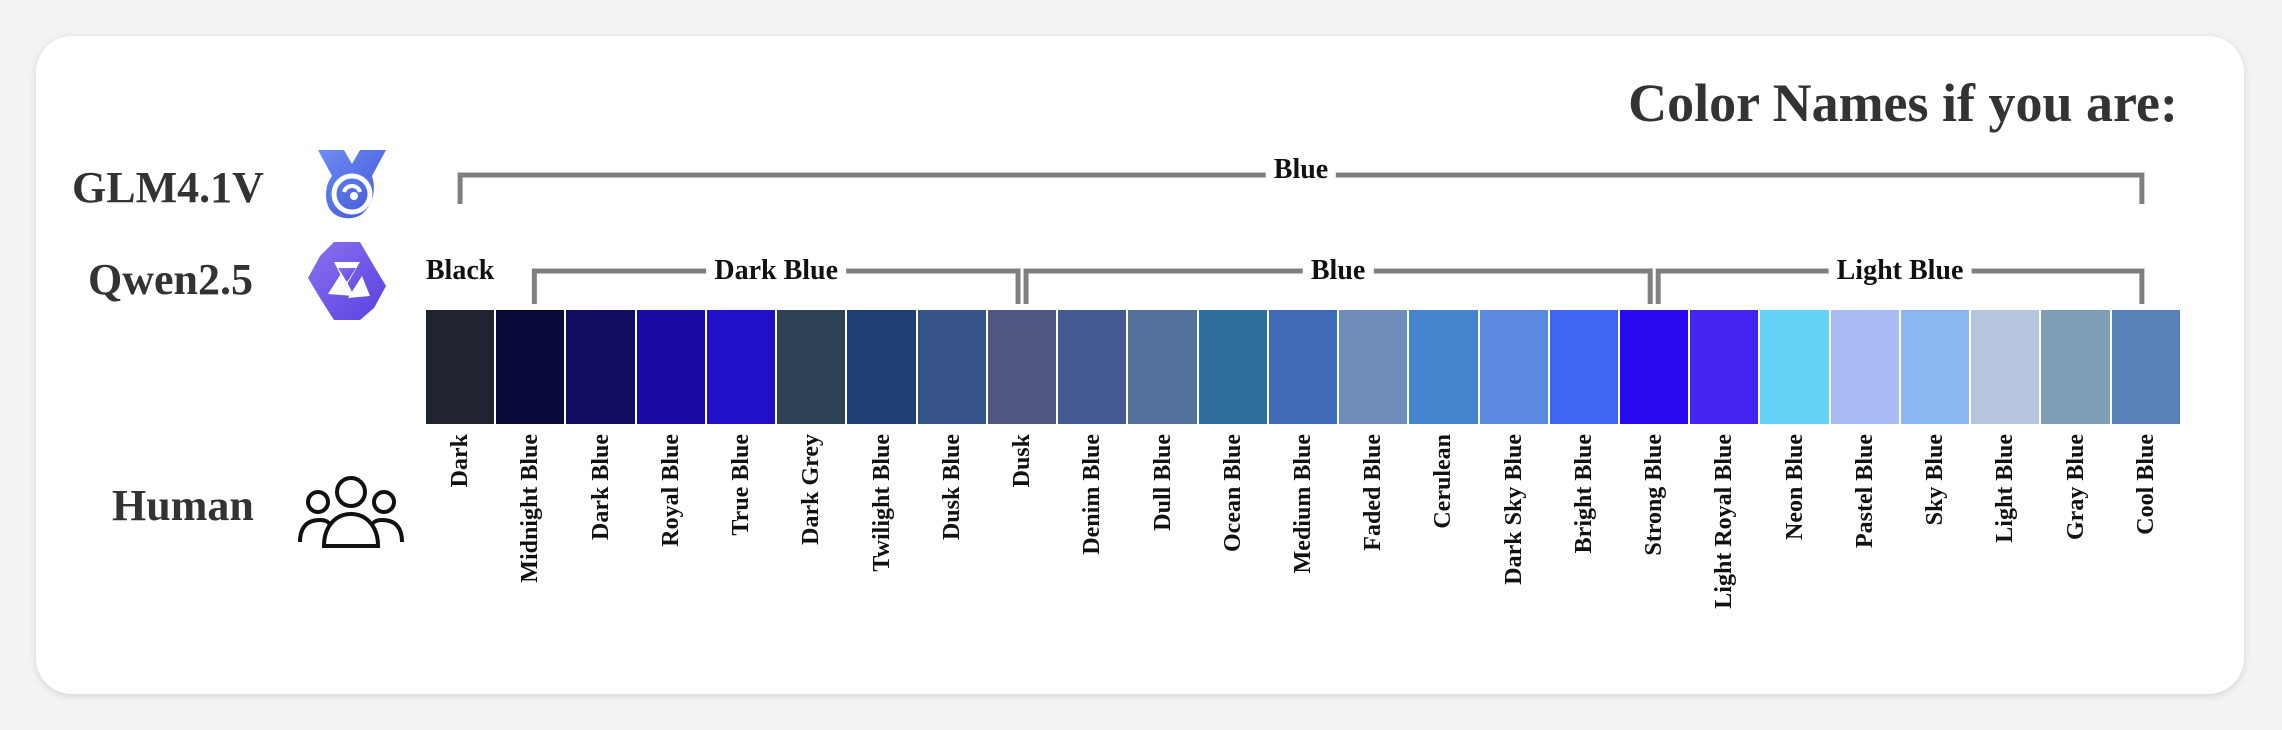  What do you see at coordinates (1513, 509) in the screenshot?
I see `swatch-name: Dark Sky Blue` at bounding box center [1513, 509].